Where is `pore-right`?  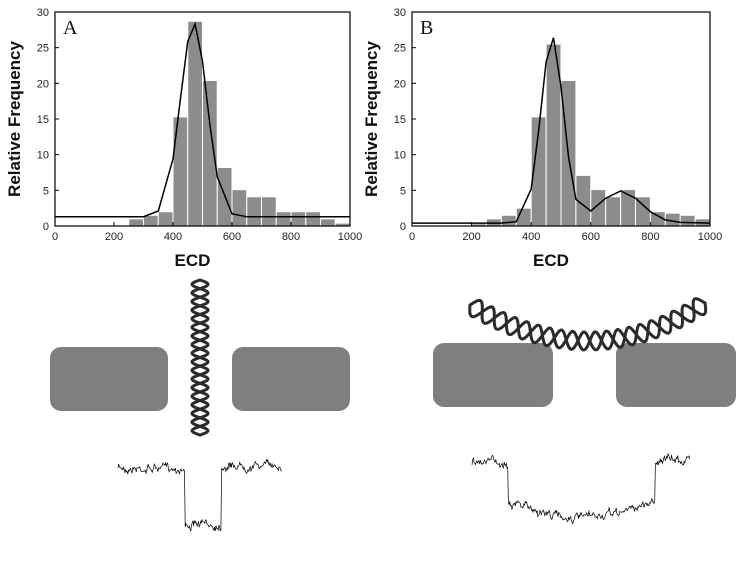 pore-right is located at coordinates (584, 375).